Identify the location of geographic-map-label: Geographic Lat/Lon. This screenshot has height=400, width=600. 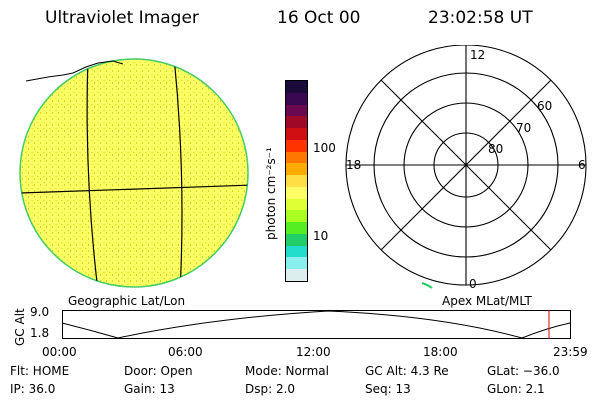
(127, 301).